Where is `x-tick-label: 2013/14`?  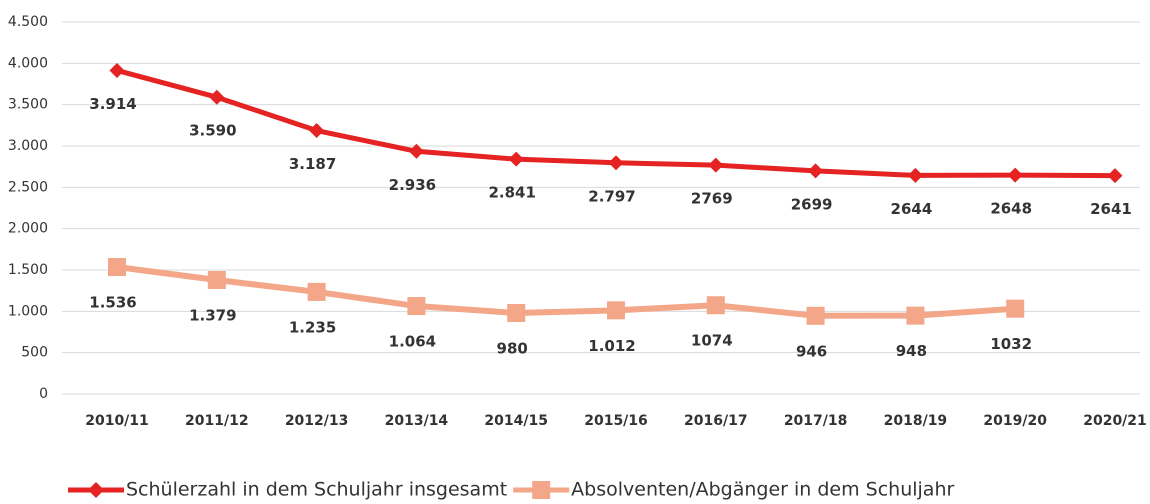 x-tick-label: 2013/14 is located at coordinates (417, 421).